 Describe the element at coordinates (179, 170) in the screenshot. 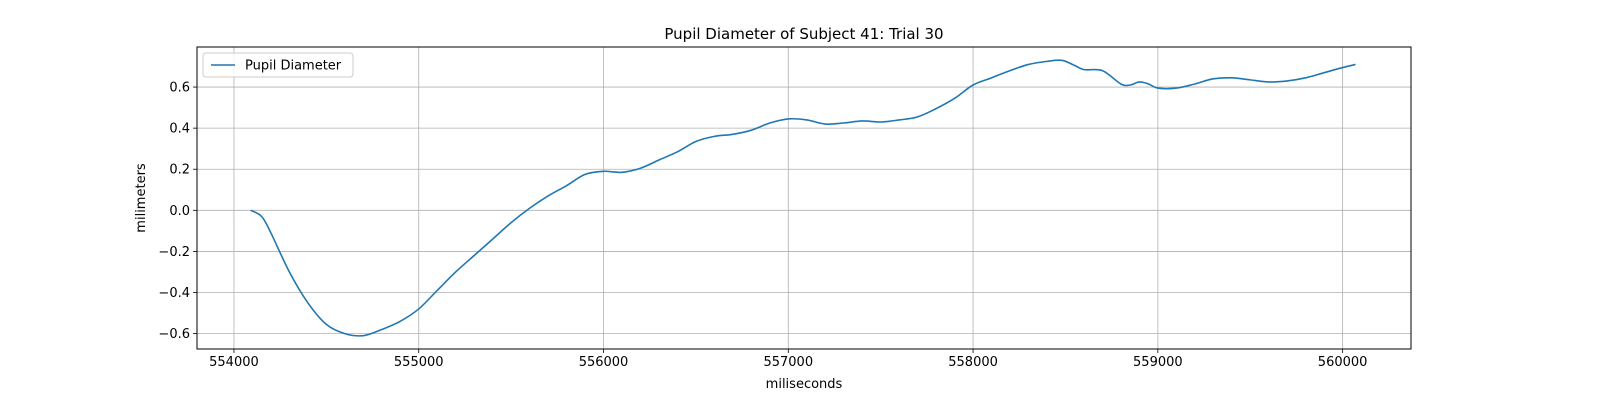

I see `y-tick-label: 0.2` at that location.